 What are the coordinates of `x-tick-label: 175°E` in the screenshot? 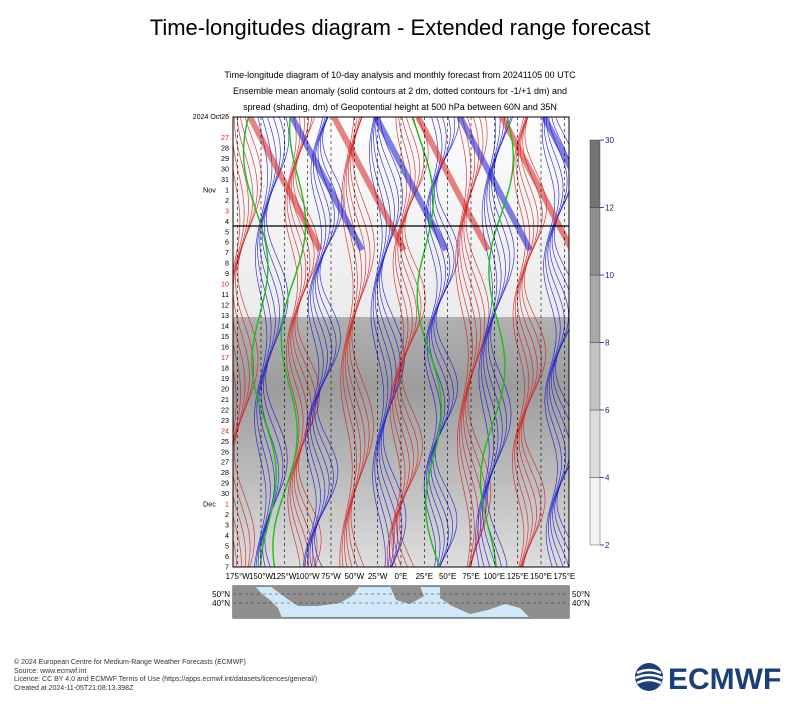 It's located at (564, 576).